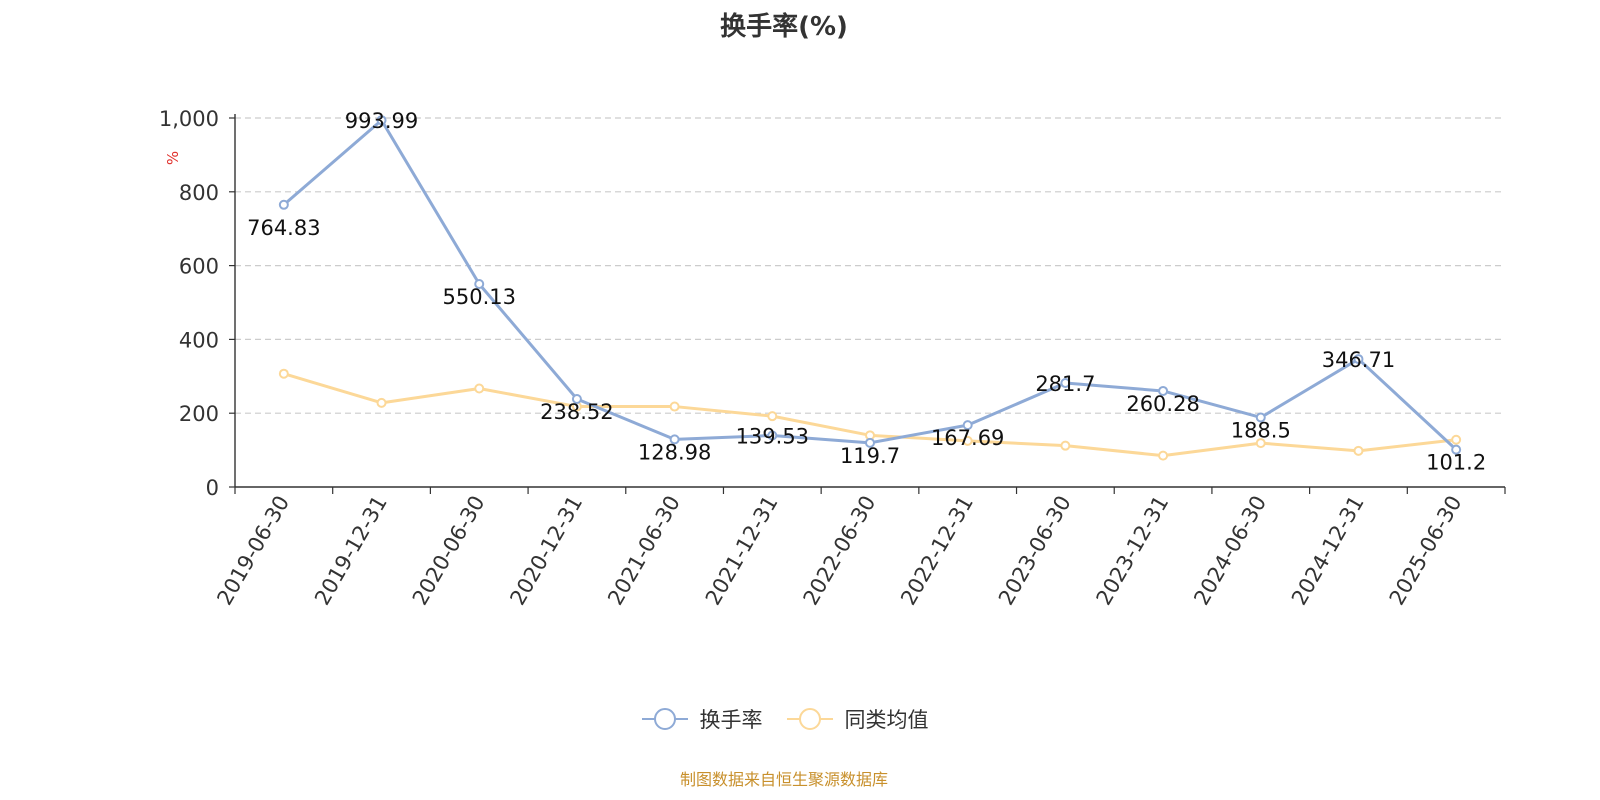  What do you see at coordinates (449, 551) in the screenshot?
I see `x-tick-label: 2020-06-30` at bounding box center [449, 551].